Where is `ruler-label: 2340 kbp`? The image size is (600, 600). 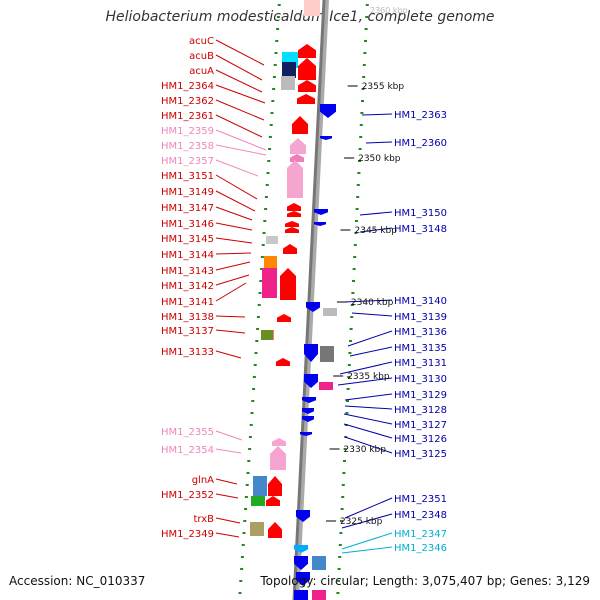
ruler-label: 2340 kbp is located at coordinates (372, 303).